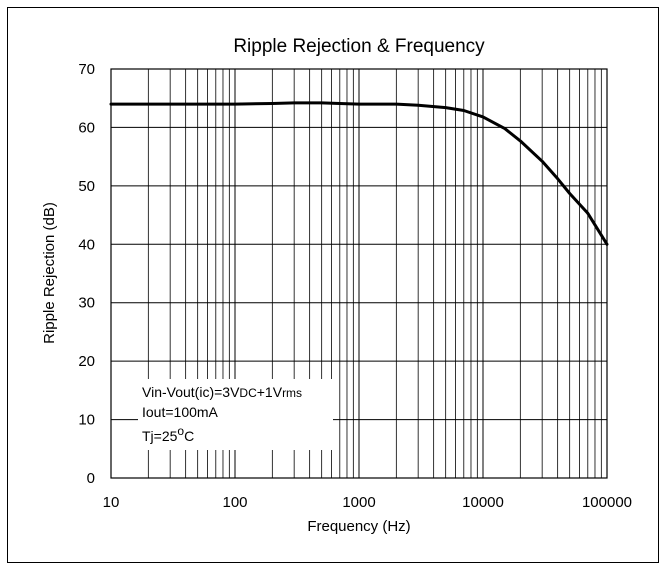 The height and width of the screenshot is (570, 666). Describe the element at coordinates (86, 69) in the screenshot. I see `y-tick-label: 70` at that location.